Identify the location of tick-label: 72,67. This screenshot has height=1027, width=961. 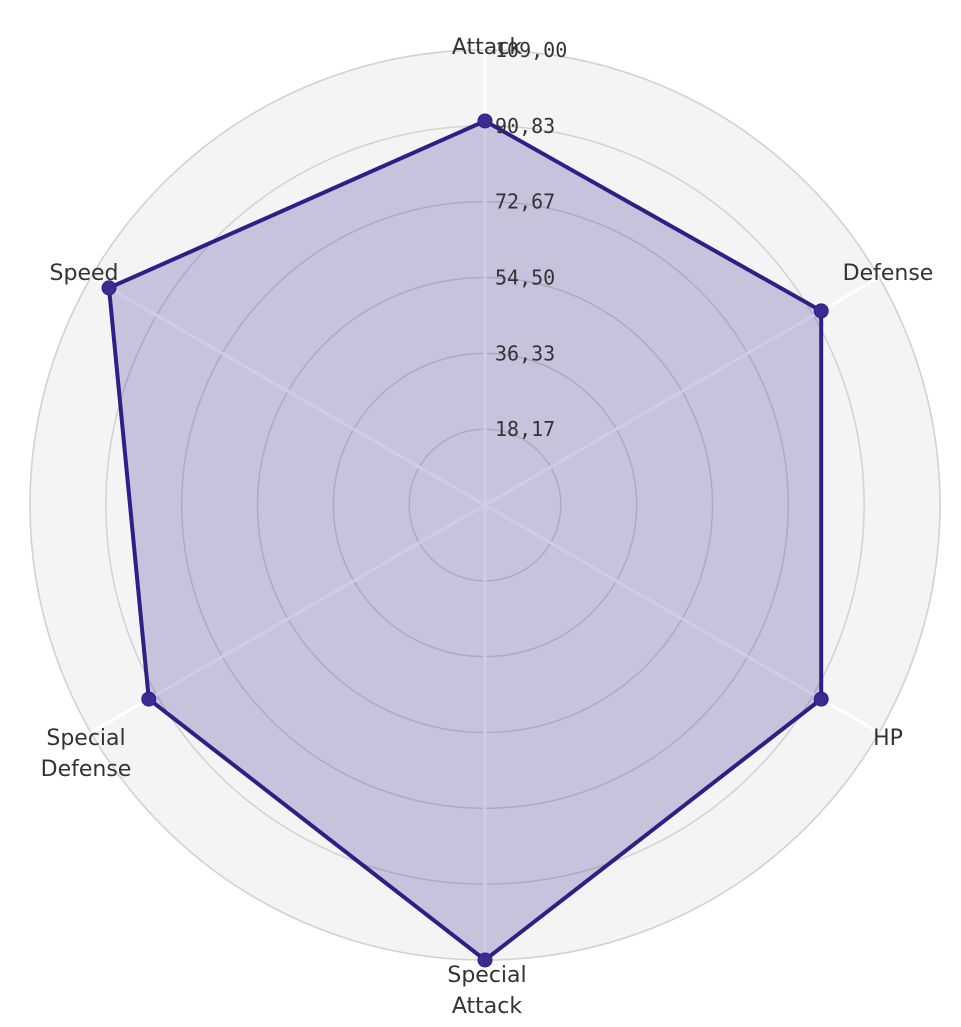
(525, 202).